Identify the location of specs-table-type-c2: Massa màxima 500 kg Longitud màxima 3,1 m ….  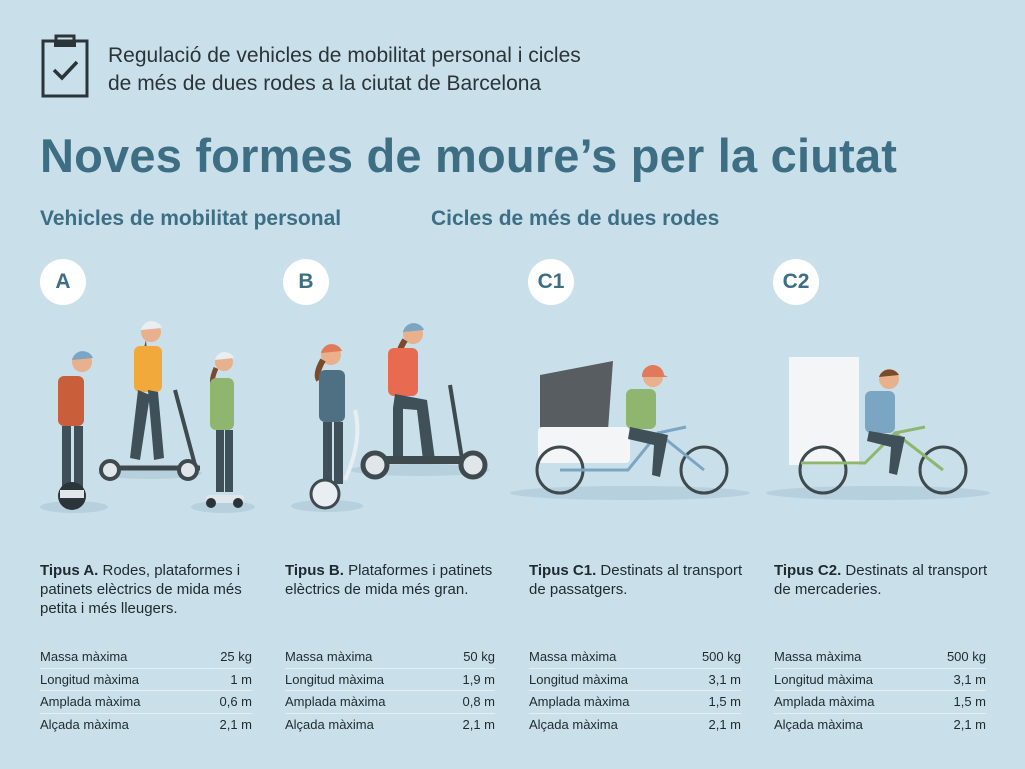
(880, 690).